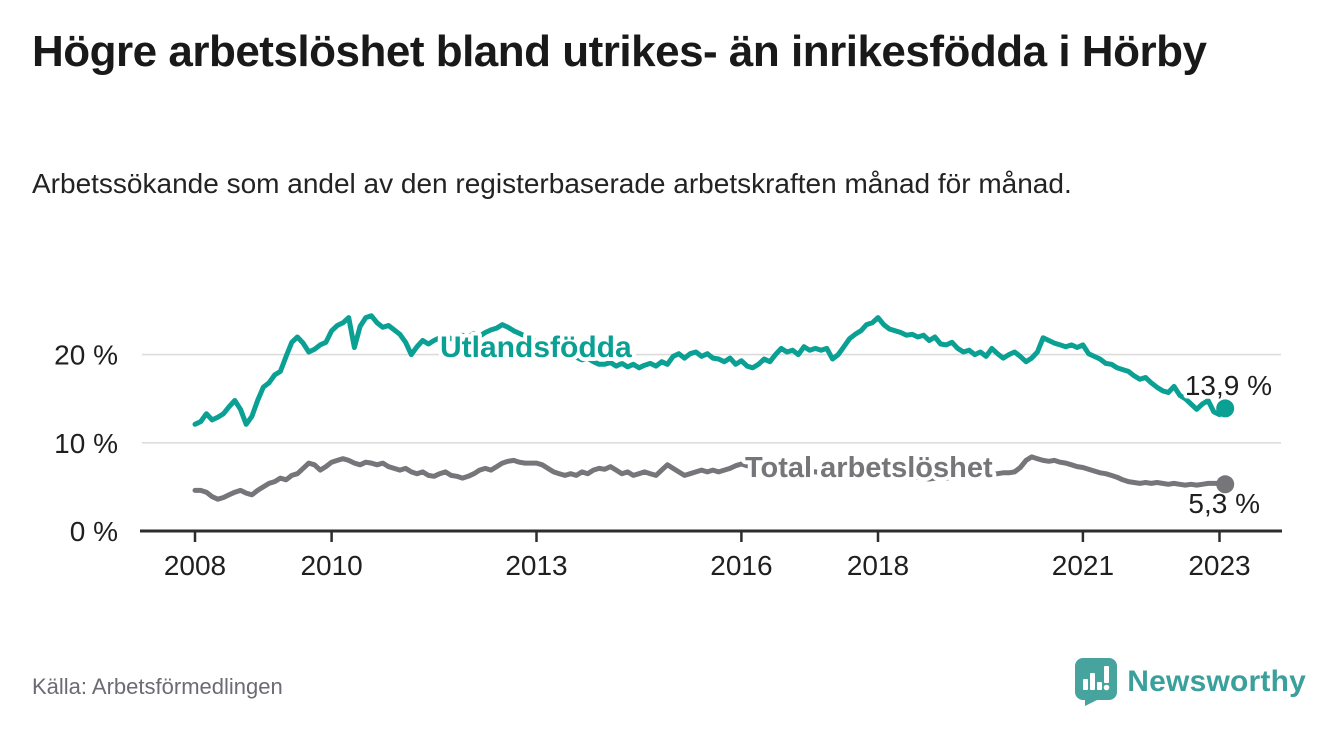 This screenshot has height=734, width=1340. Describe the element at coordinates (1228, 385) in the screenshot. I see `end-value-label-utlandsfodda: 13,9 %` at that location.